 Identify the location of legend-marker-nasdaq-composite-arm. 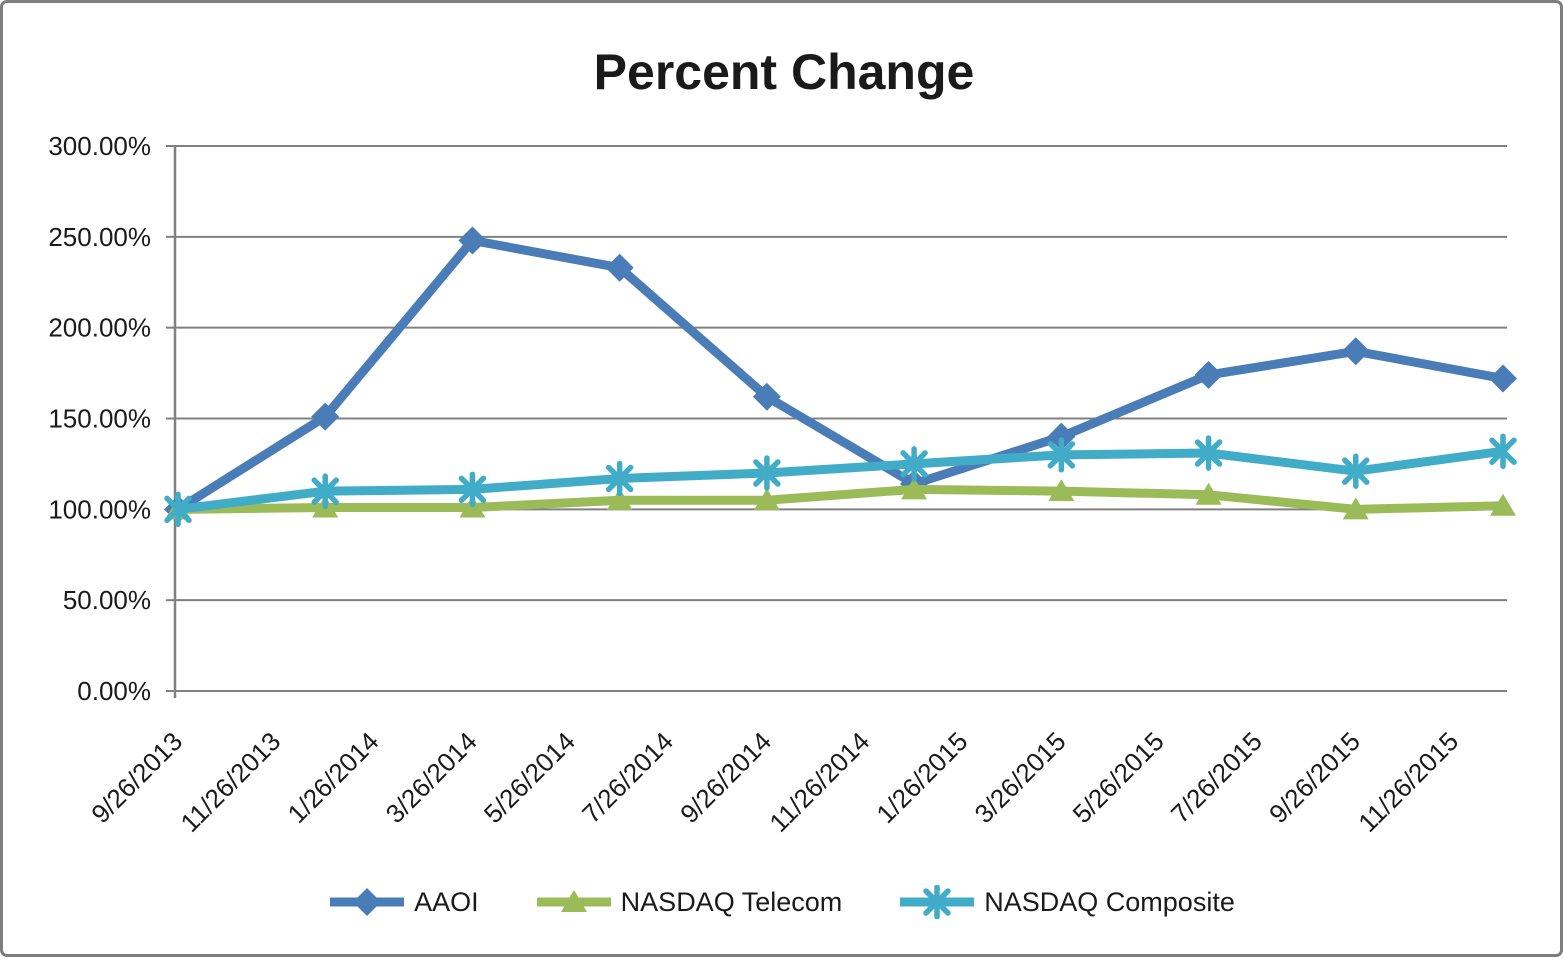
(937, 902).